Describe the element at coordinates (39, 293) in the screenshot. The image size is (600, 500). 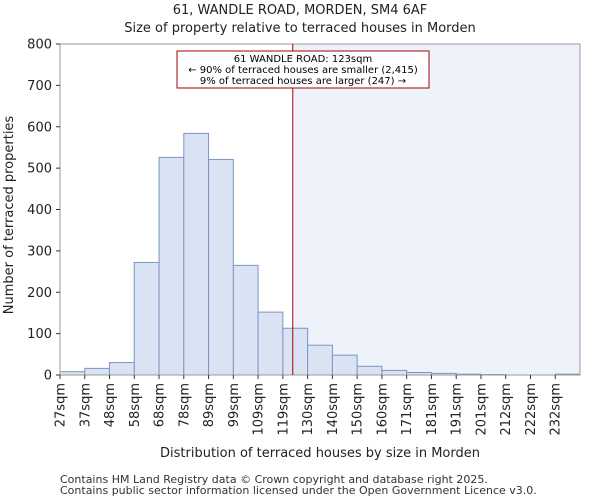
I see `y-tick-label: 200` at that location.